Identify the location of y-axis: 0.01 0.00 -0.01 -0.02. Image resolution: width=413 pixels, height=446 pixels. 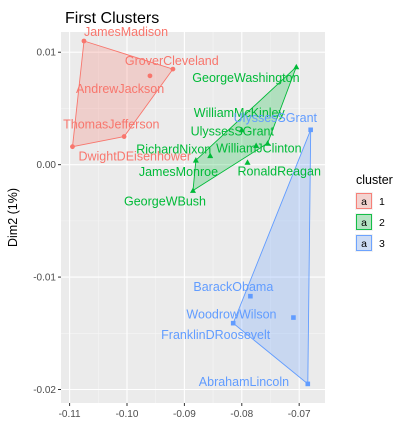
(47, 222).